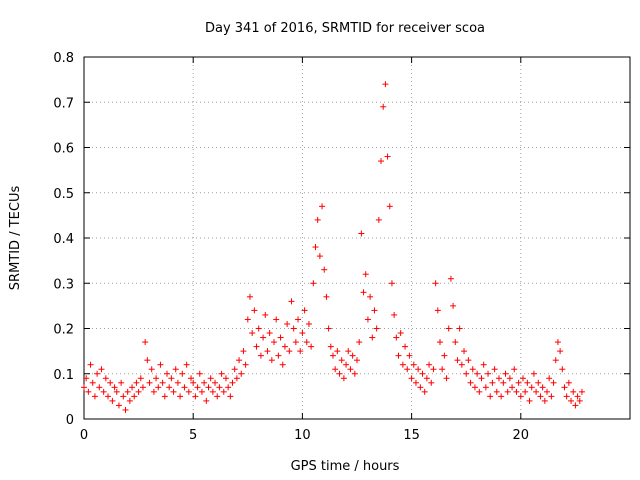 This screenshot has height=480, width=640. What do you see at coordinates (63, 58) in the screenshot?
I see `y-tick-label: 0.8` at bounding box center [63, 58].